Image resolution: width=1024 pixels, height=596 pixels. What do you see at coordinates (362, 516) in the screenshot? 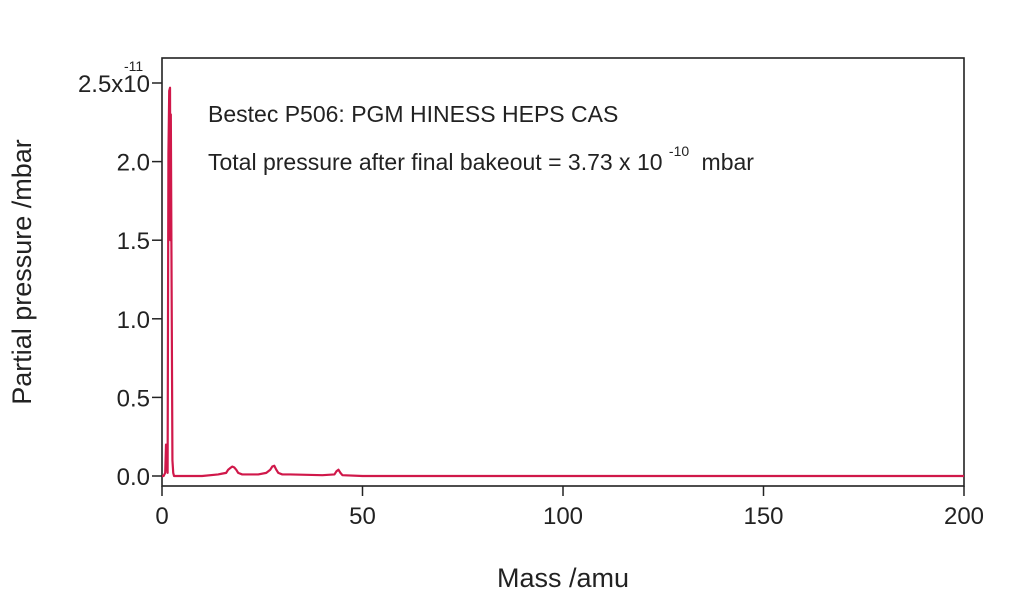
I see `x-tick-label: 50` at bounding box center [362, 516].